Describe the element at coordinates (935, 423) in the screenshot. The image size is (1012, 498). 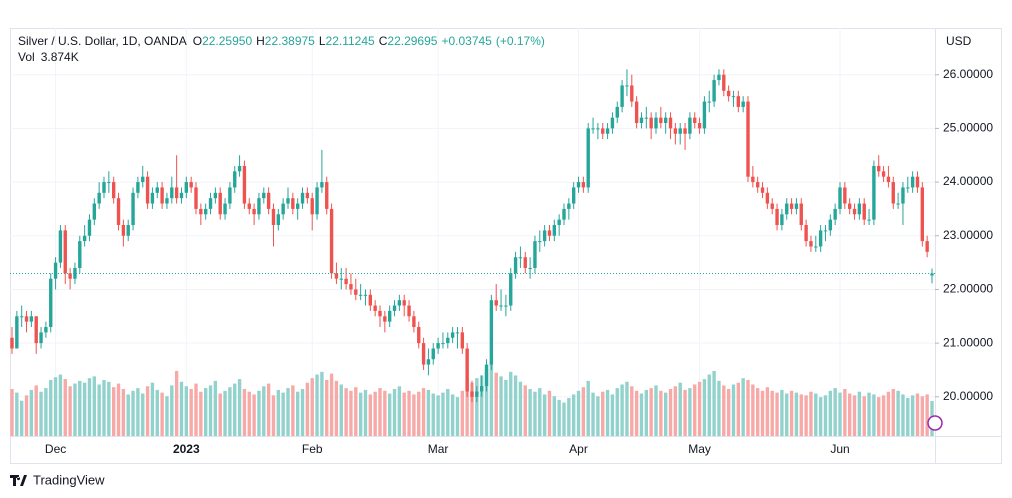
I see `indicator-badge` at that location.